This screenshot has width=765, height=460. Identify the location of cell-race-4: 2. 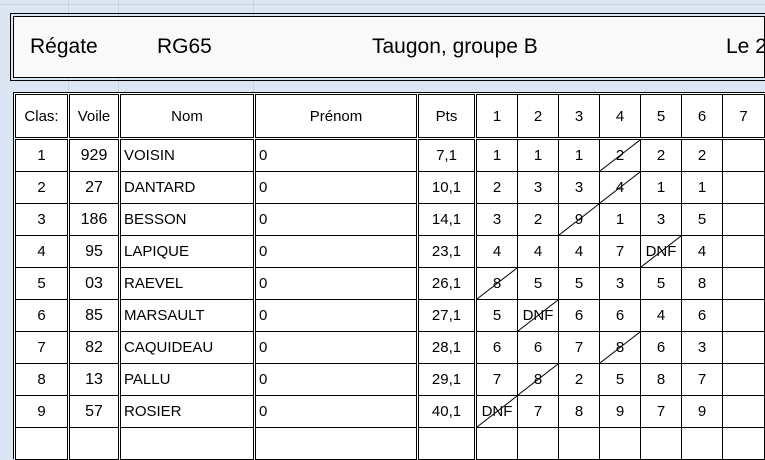
(620, 155).